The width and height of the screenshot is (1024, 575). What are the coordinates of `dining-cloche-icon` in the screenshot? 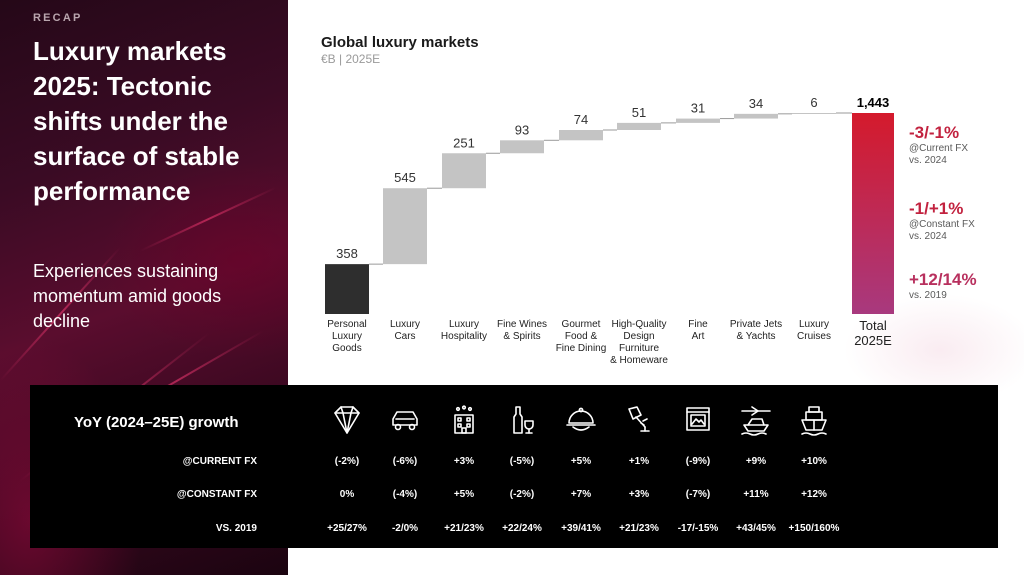 It's located at (581, 420).